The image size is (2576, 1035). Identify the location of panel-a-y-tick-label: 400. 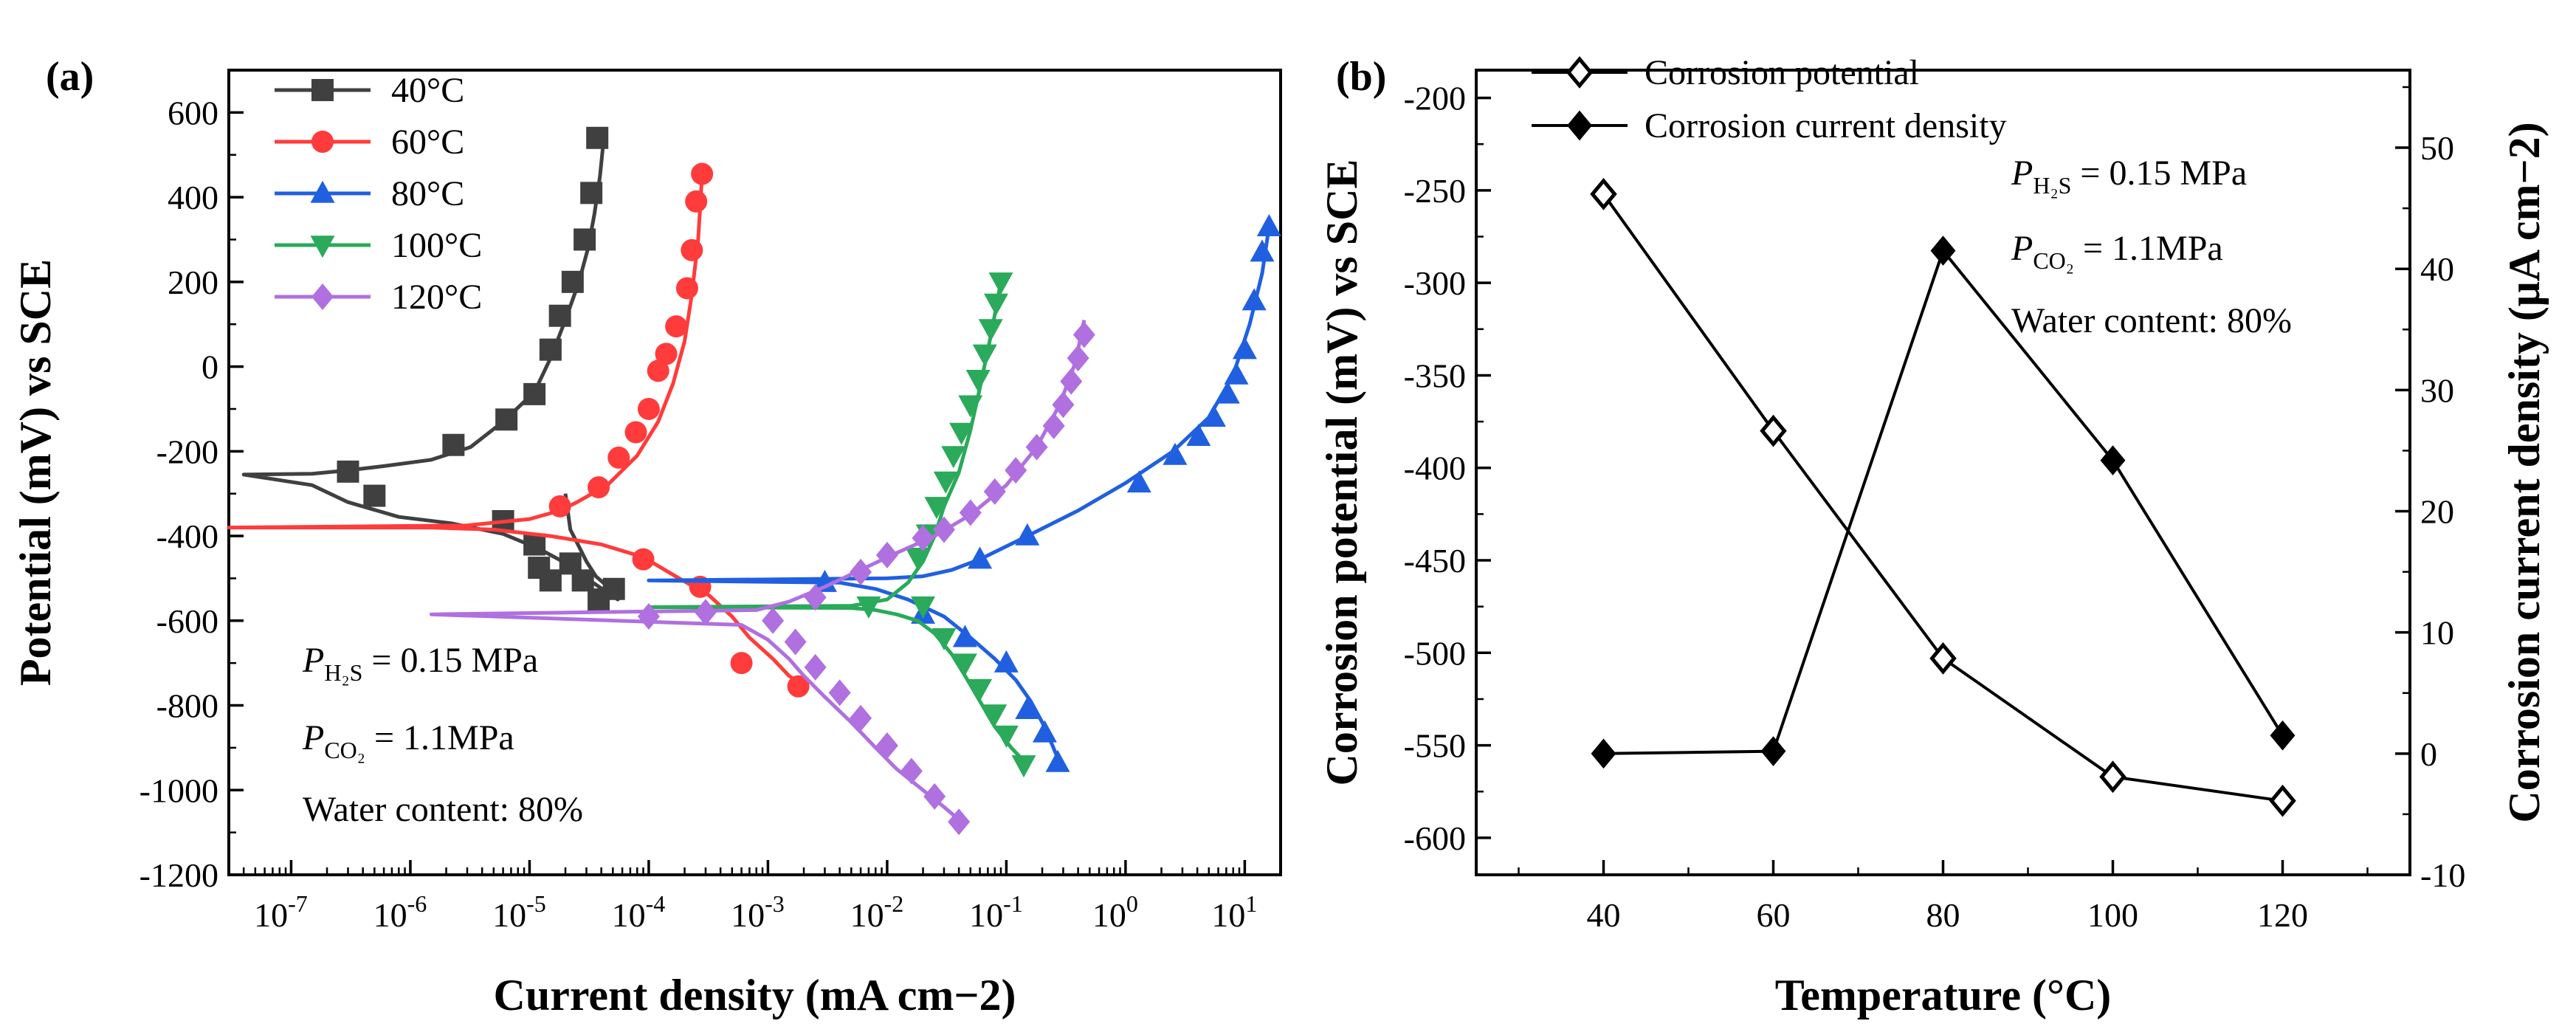
(193, 197).